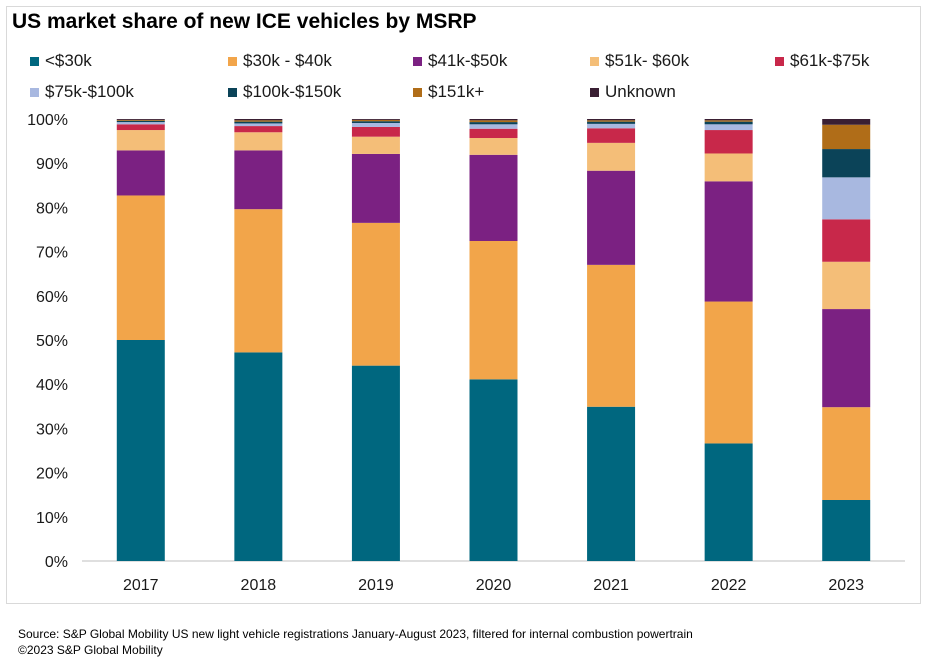 This screenshot has width=938, height=670. I want to click on x-tick-label: 2019, so click(376, 585).